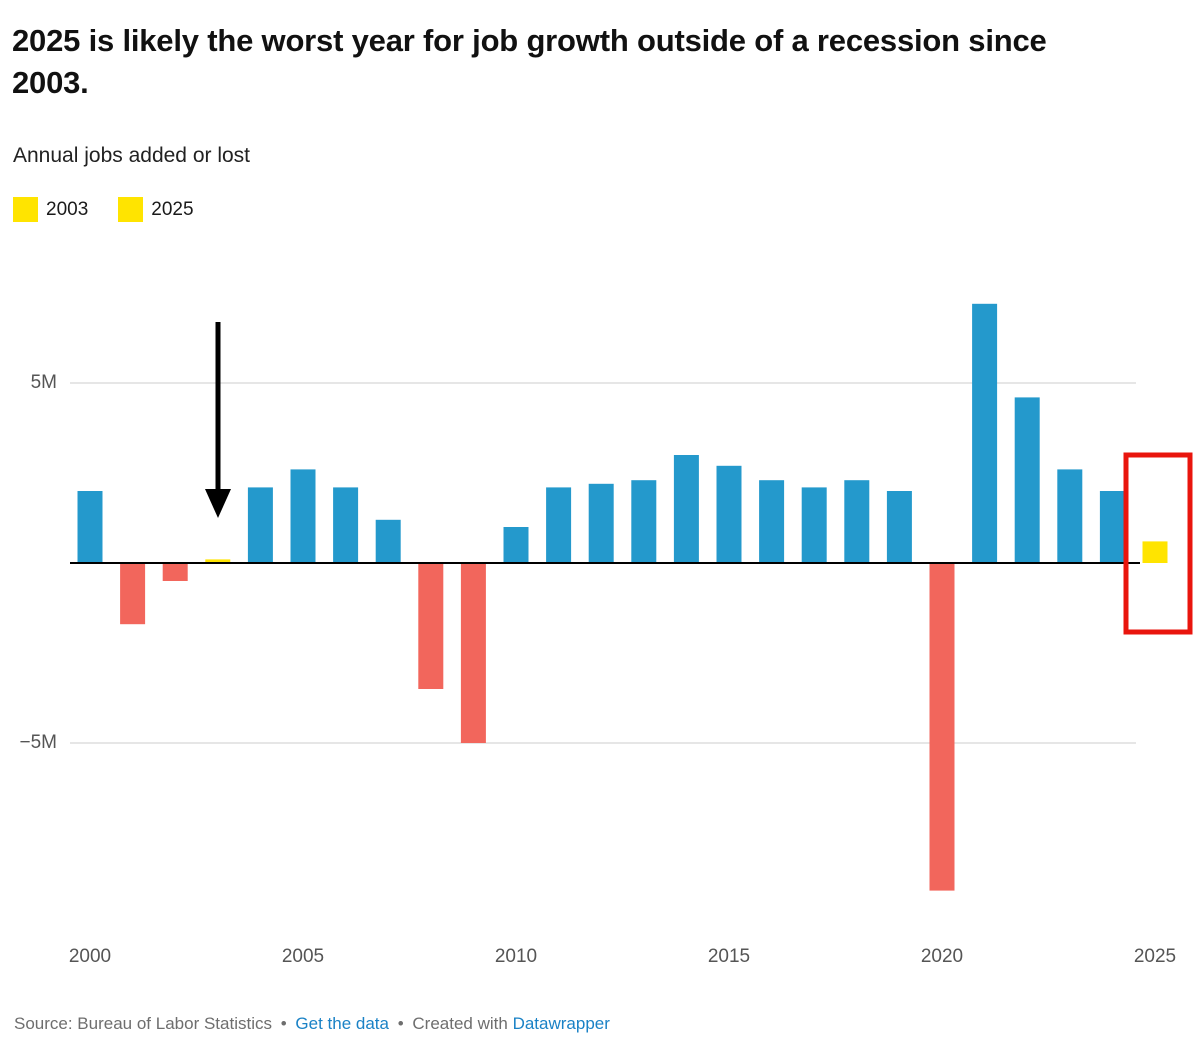 The height and width of the screenshot is (1054, 1200). Describe the element at coordinates (143, 1023) in the screenshot. I see `source-text: Source: Bureau of Labor Statistics` at that location.